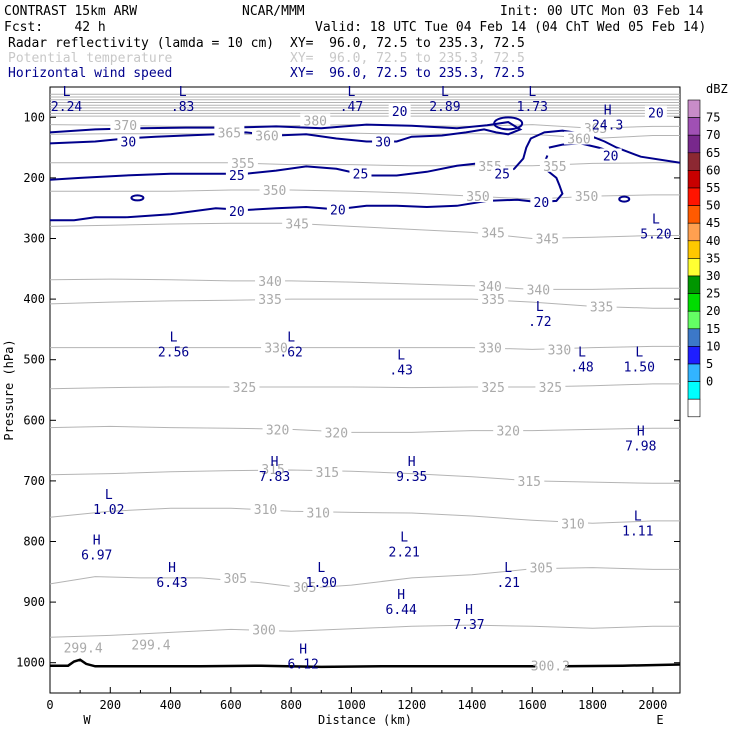 This screenshot has height=740, width=740. I want to click on field-reflectivity-xy: XY= 96.0, 72.5 to 235.3, 72.5, so click(407, 43).